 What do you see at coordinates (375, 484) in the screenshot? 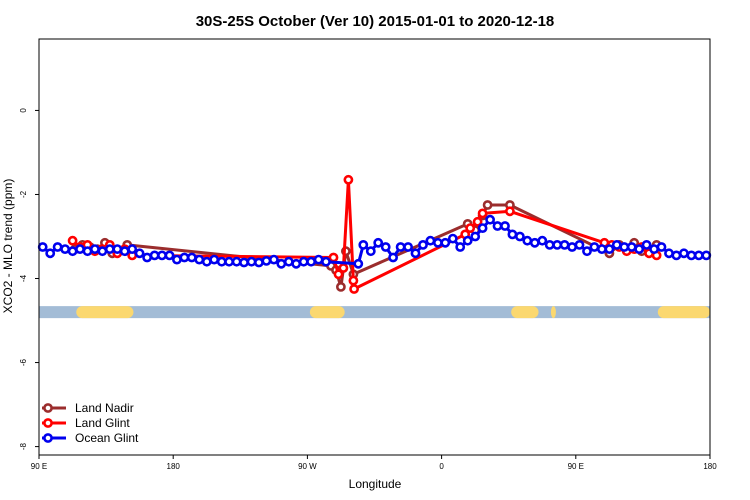
I see `x-axis-label: Longitude` at bounding box center [375, 484].